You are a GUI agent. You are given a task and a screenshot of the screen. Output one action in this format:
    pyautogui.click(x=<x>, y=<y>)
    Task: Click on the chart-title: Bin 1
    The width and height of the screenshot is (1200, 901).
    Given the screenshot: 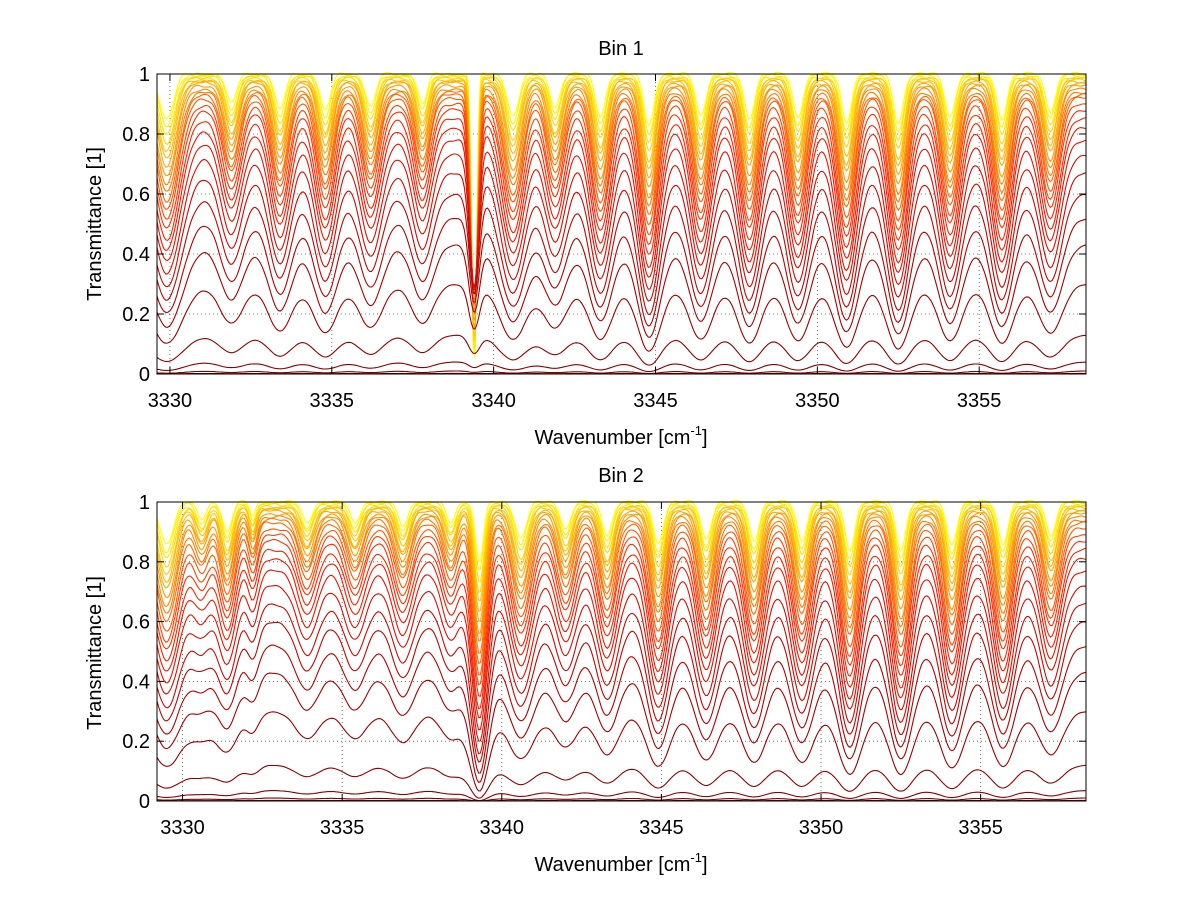 What is the action you would take?
    pyautogui.click(x=621, y=49)
    